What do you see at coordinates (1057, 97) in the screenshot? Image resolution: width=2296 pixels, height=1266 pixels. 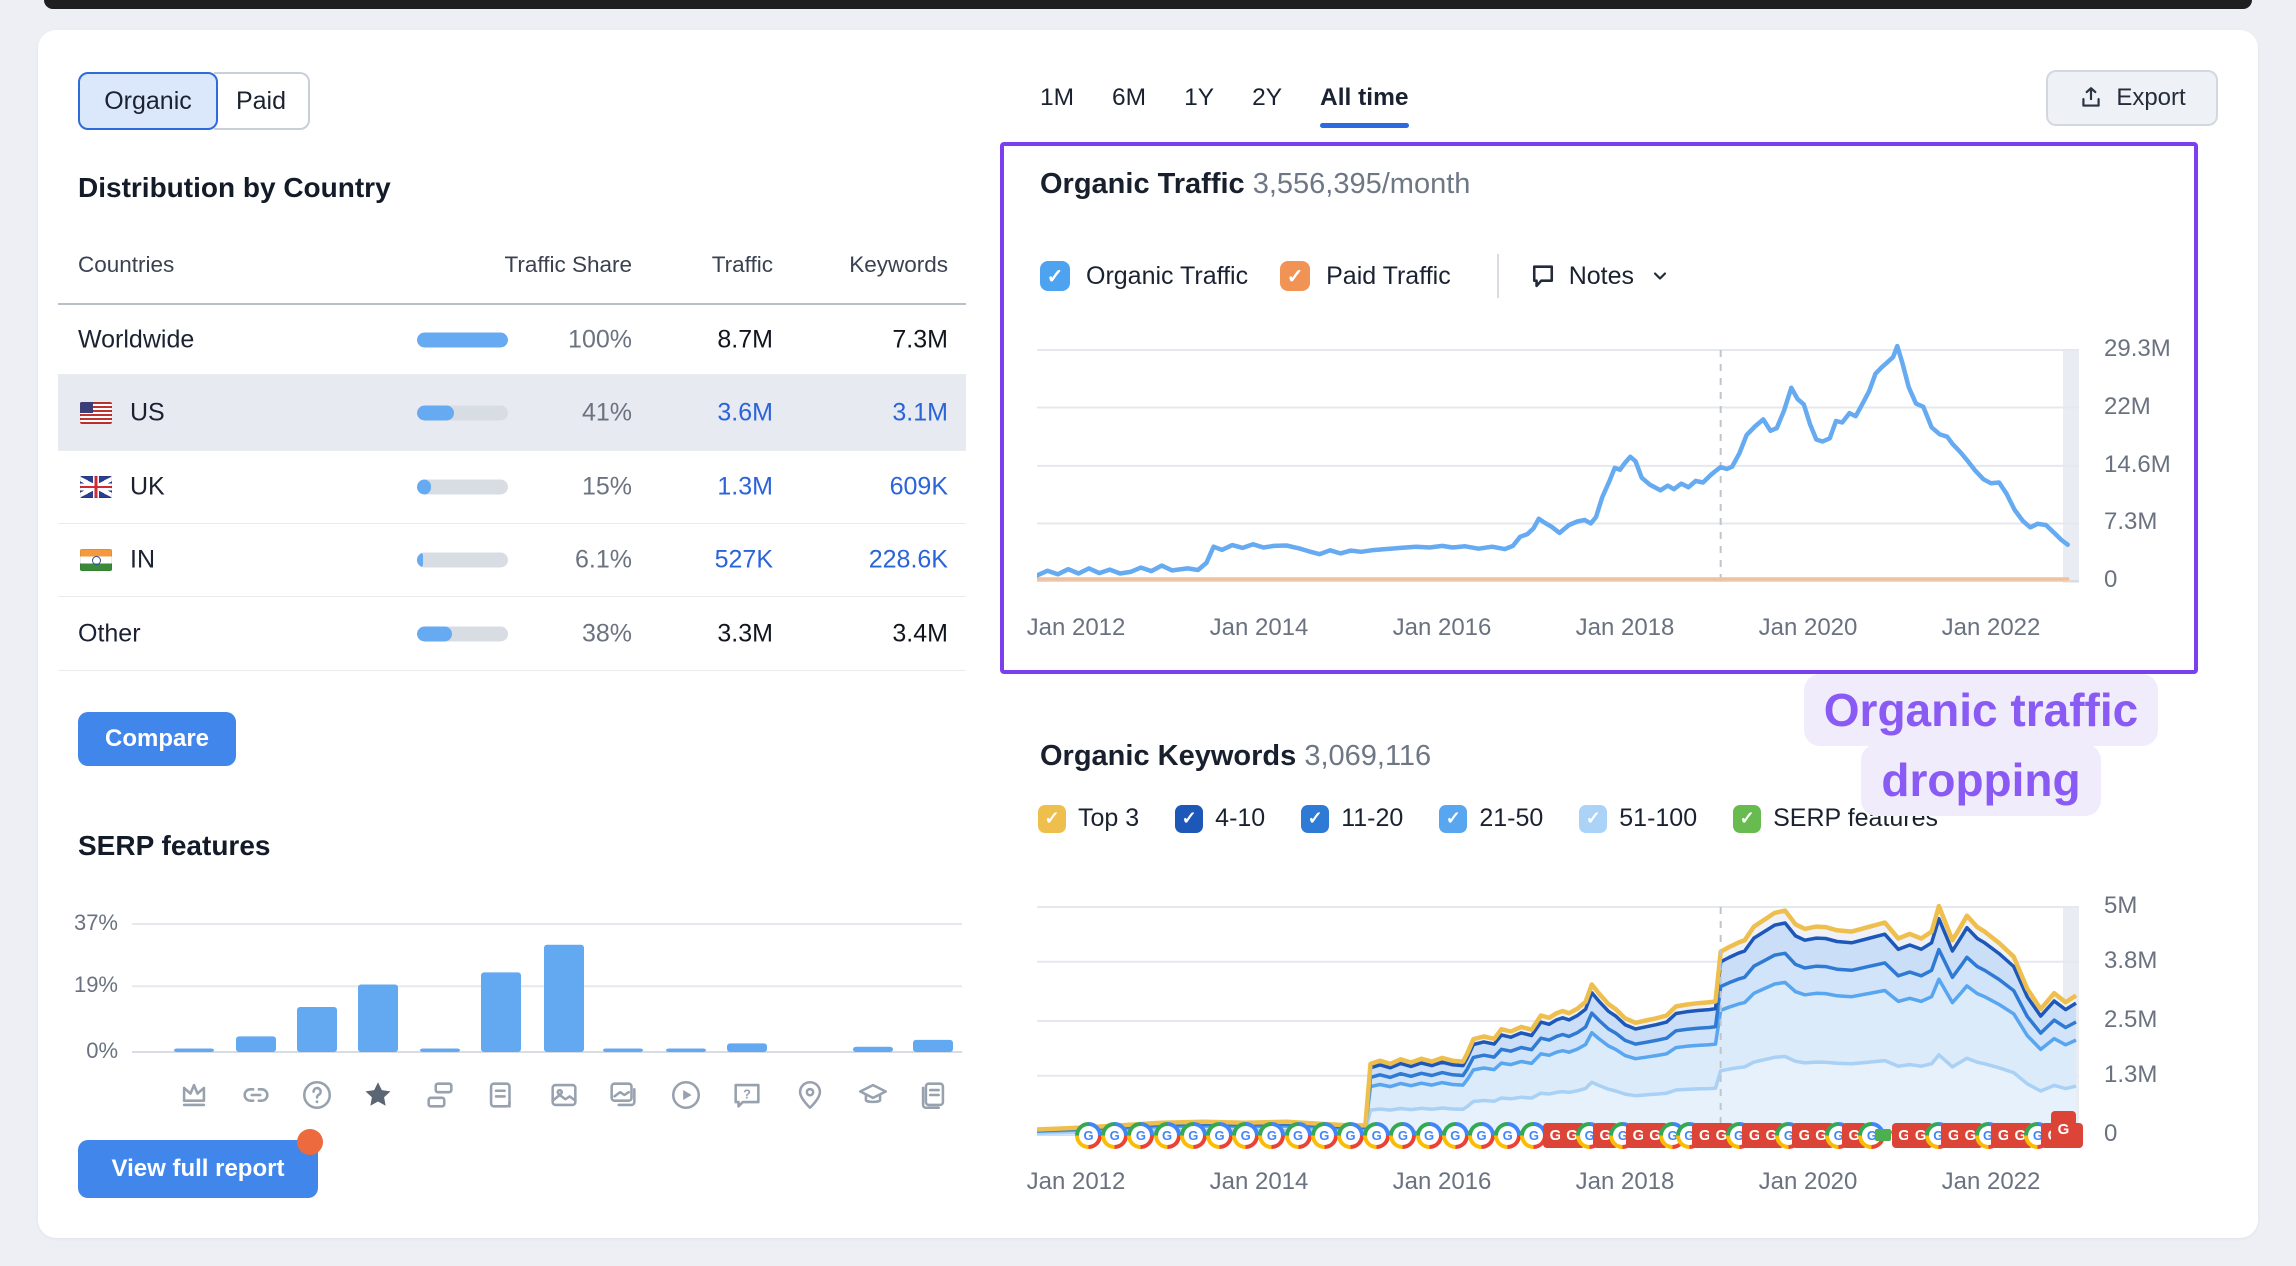 I see `tab-1m: 1M` at bounding box center [1057, 97].